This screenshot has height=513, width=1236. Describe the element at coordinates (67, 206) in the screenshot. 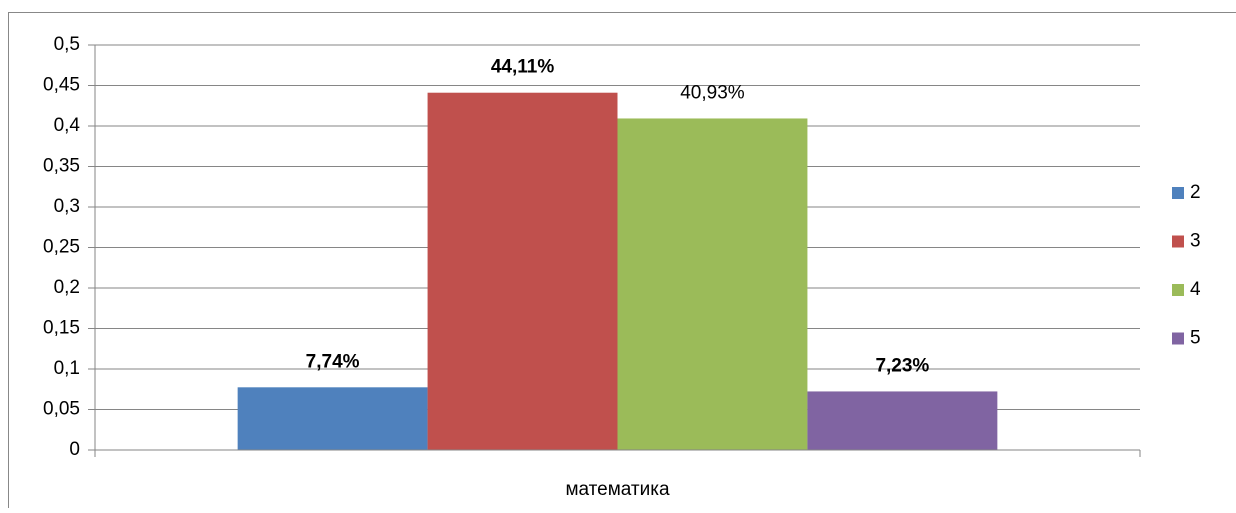

I see `y-tick-label: 0,3` at that location.